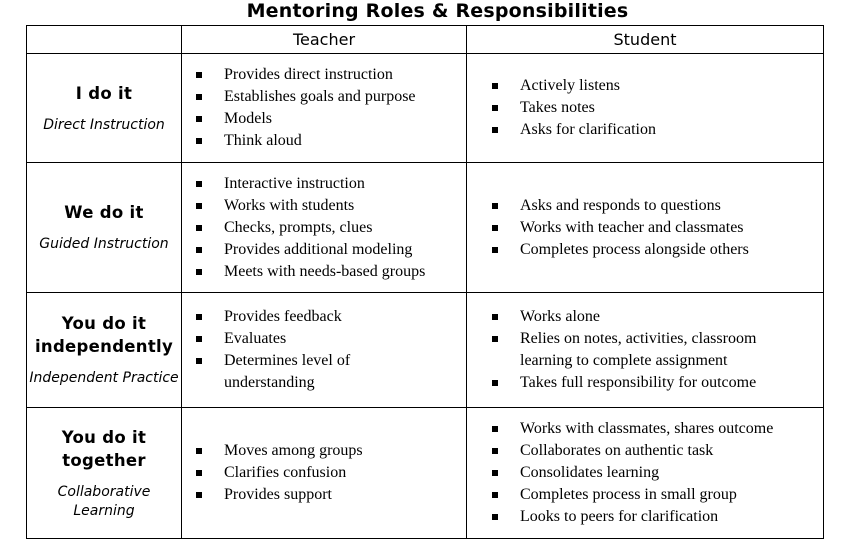 The image size is (861, 557). I want to click on list-item: Checks, prompts, clues, so click(331, 228).